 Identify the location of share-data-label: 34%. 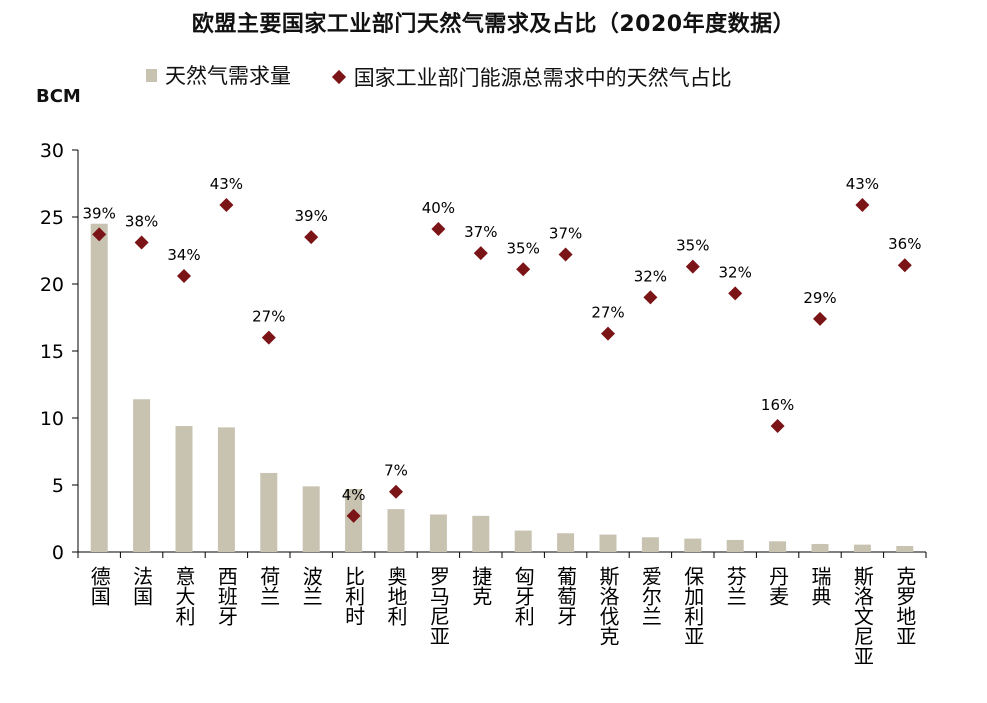
(183, 255).